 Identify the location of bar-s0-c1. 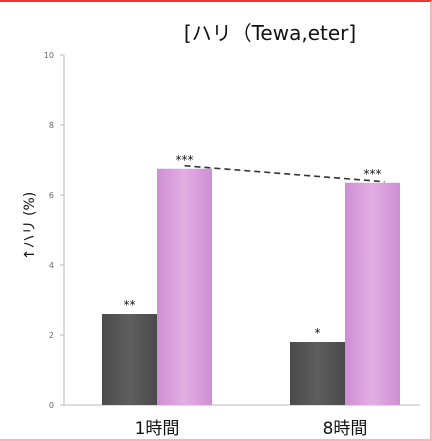
(317, 373).